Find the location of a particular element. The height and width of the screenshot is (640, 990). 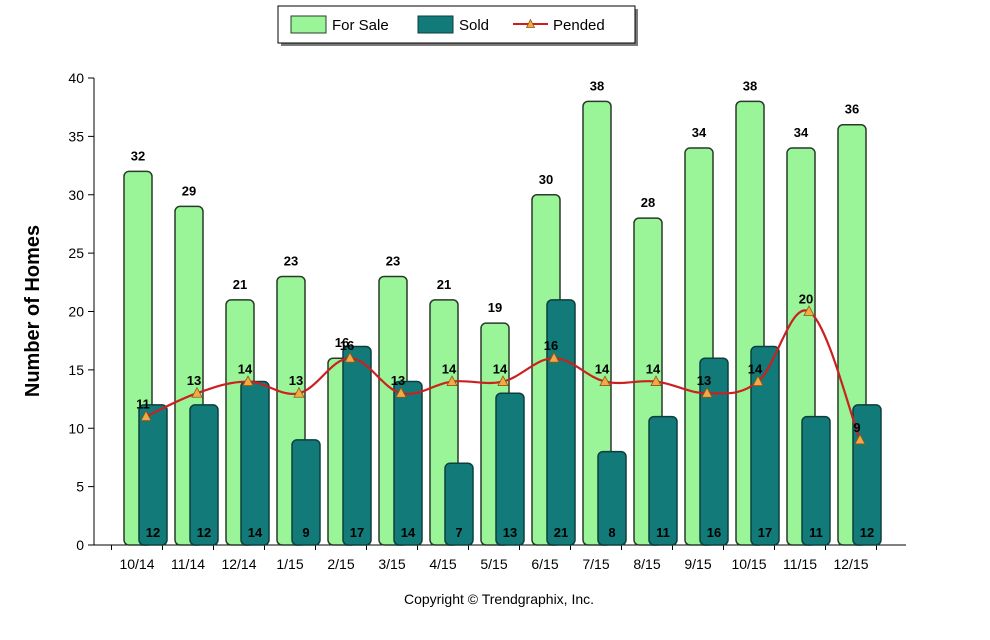

pended-line is located at coordinates (503, 375).